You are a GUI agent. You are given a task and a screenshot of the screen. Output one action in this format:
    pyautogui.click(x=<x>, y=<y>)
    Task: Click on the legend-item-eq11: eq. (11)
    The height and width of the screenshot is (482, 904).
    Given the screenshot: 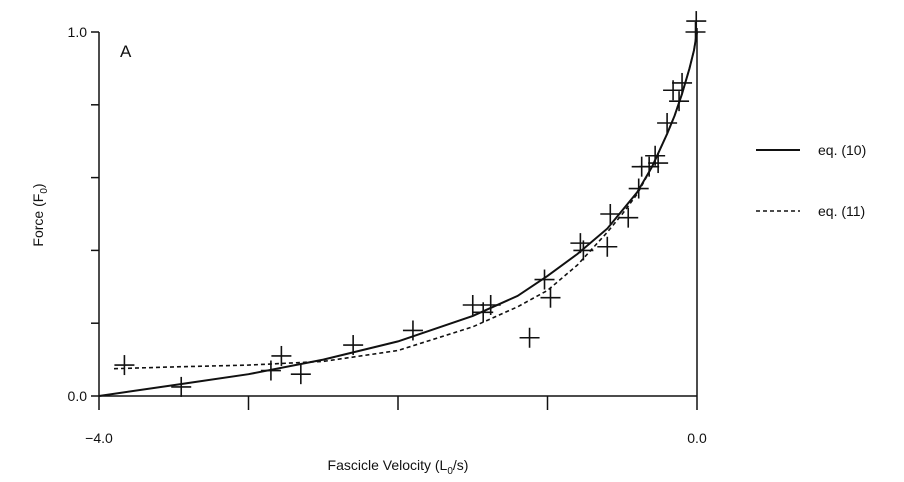 What is the action you would take?
    pyautogui.click(x=810, y=211)
    